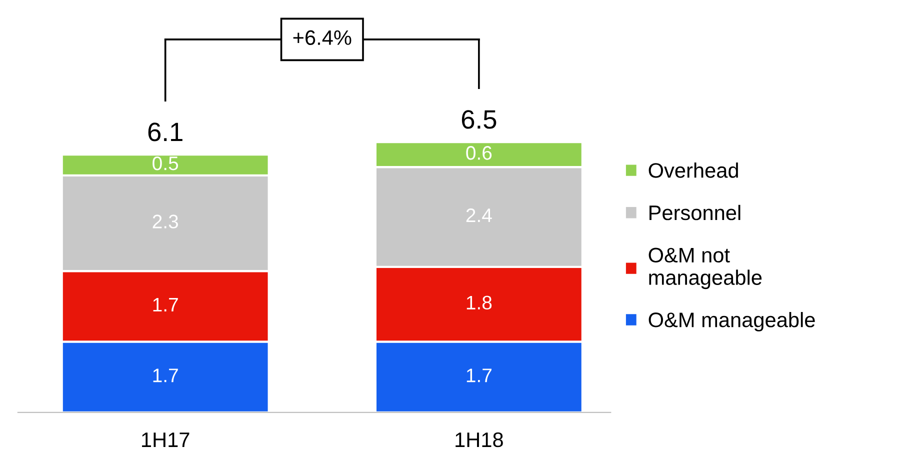  I want to click on data-label: 0.6, so click(479, 153).